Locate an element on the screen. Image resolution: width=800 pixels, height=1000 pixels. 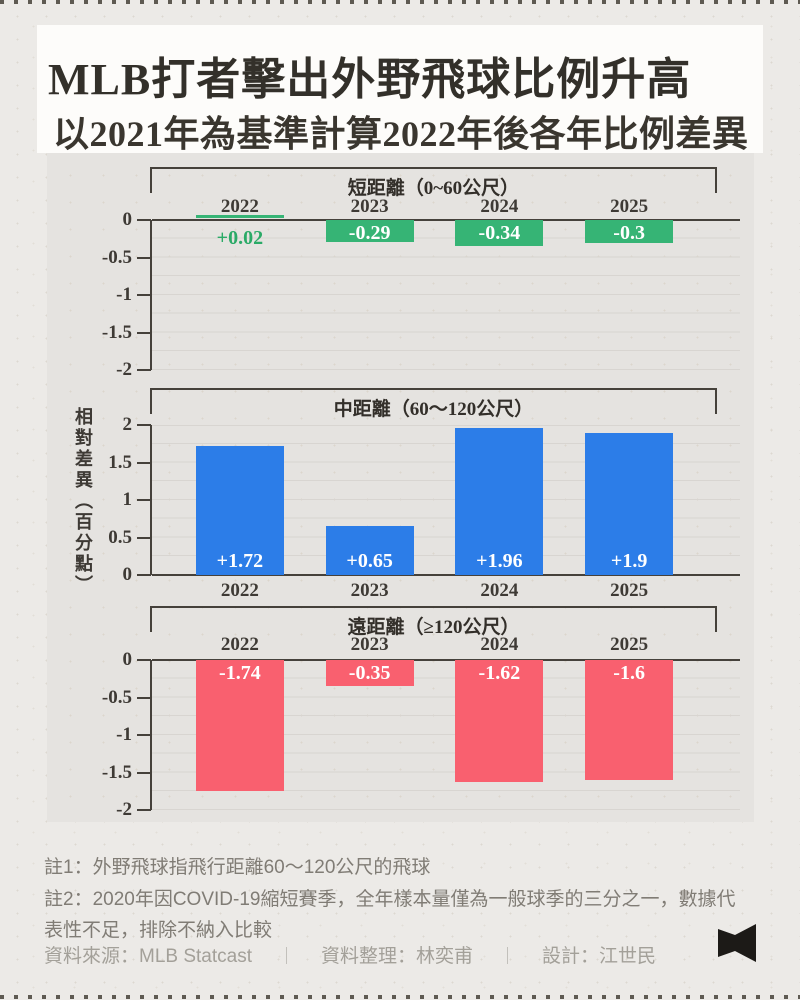
title-card: MLB打者擊出外野飛球比例升高 以2021年為基準計算2022年後各年比例差異 is located at coordinates (400, 89).